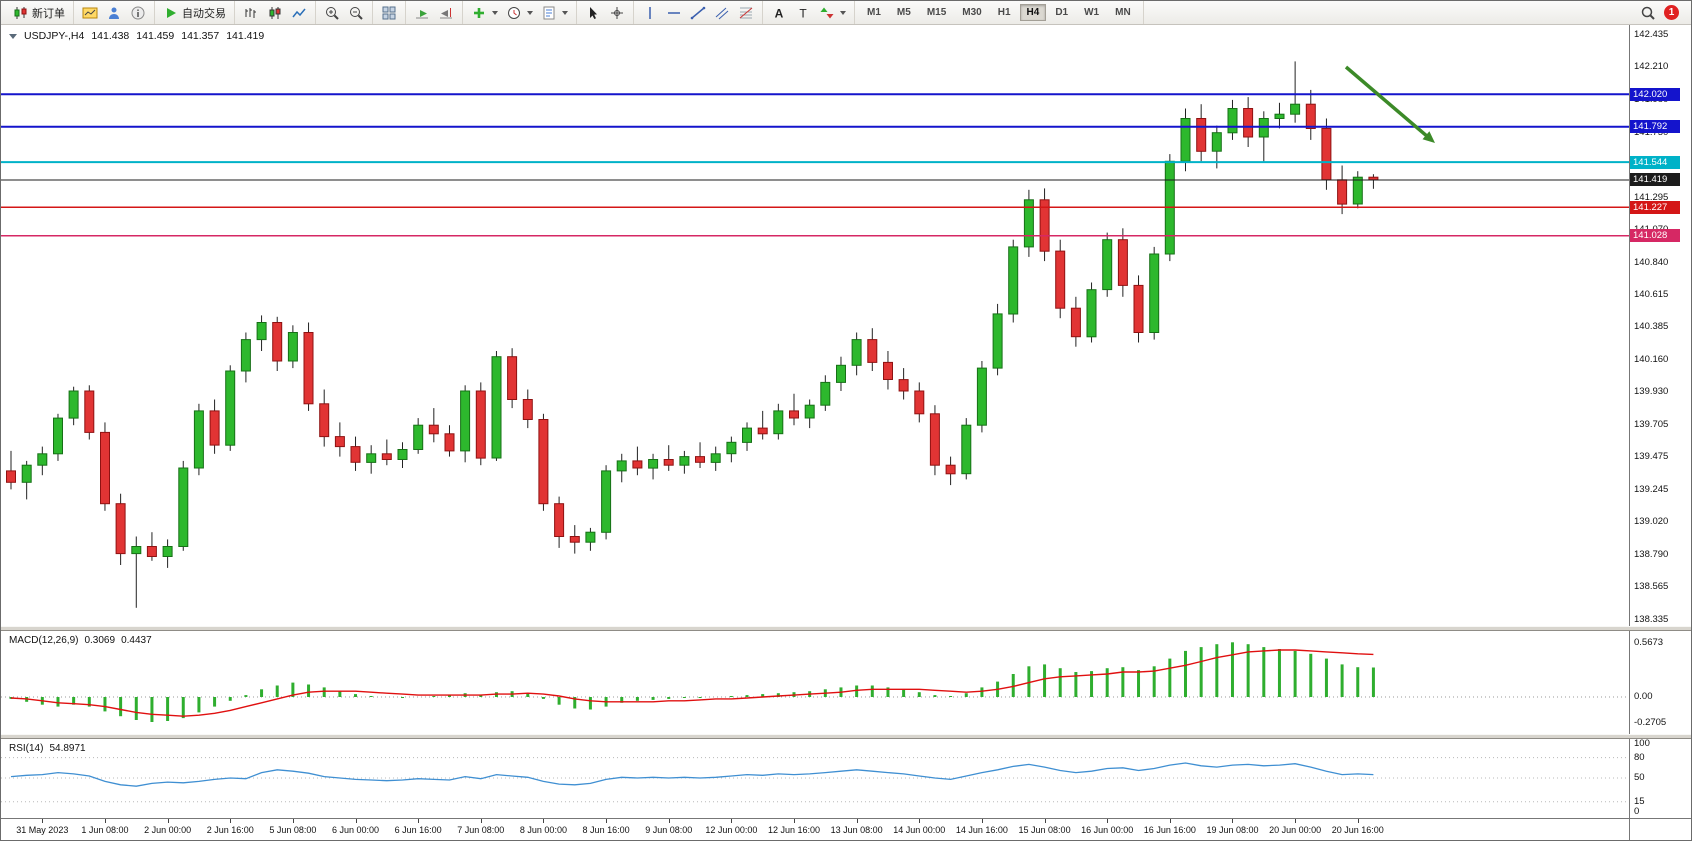 This screenshot has width=1692, height=841. I want to click on timeframe-group: M1 M5 M15 M30 H1 H4 D1 W1 MN, so click(999, 12).